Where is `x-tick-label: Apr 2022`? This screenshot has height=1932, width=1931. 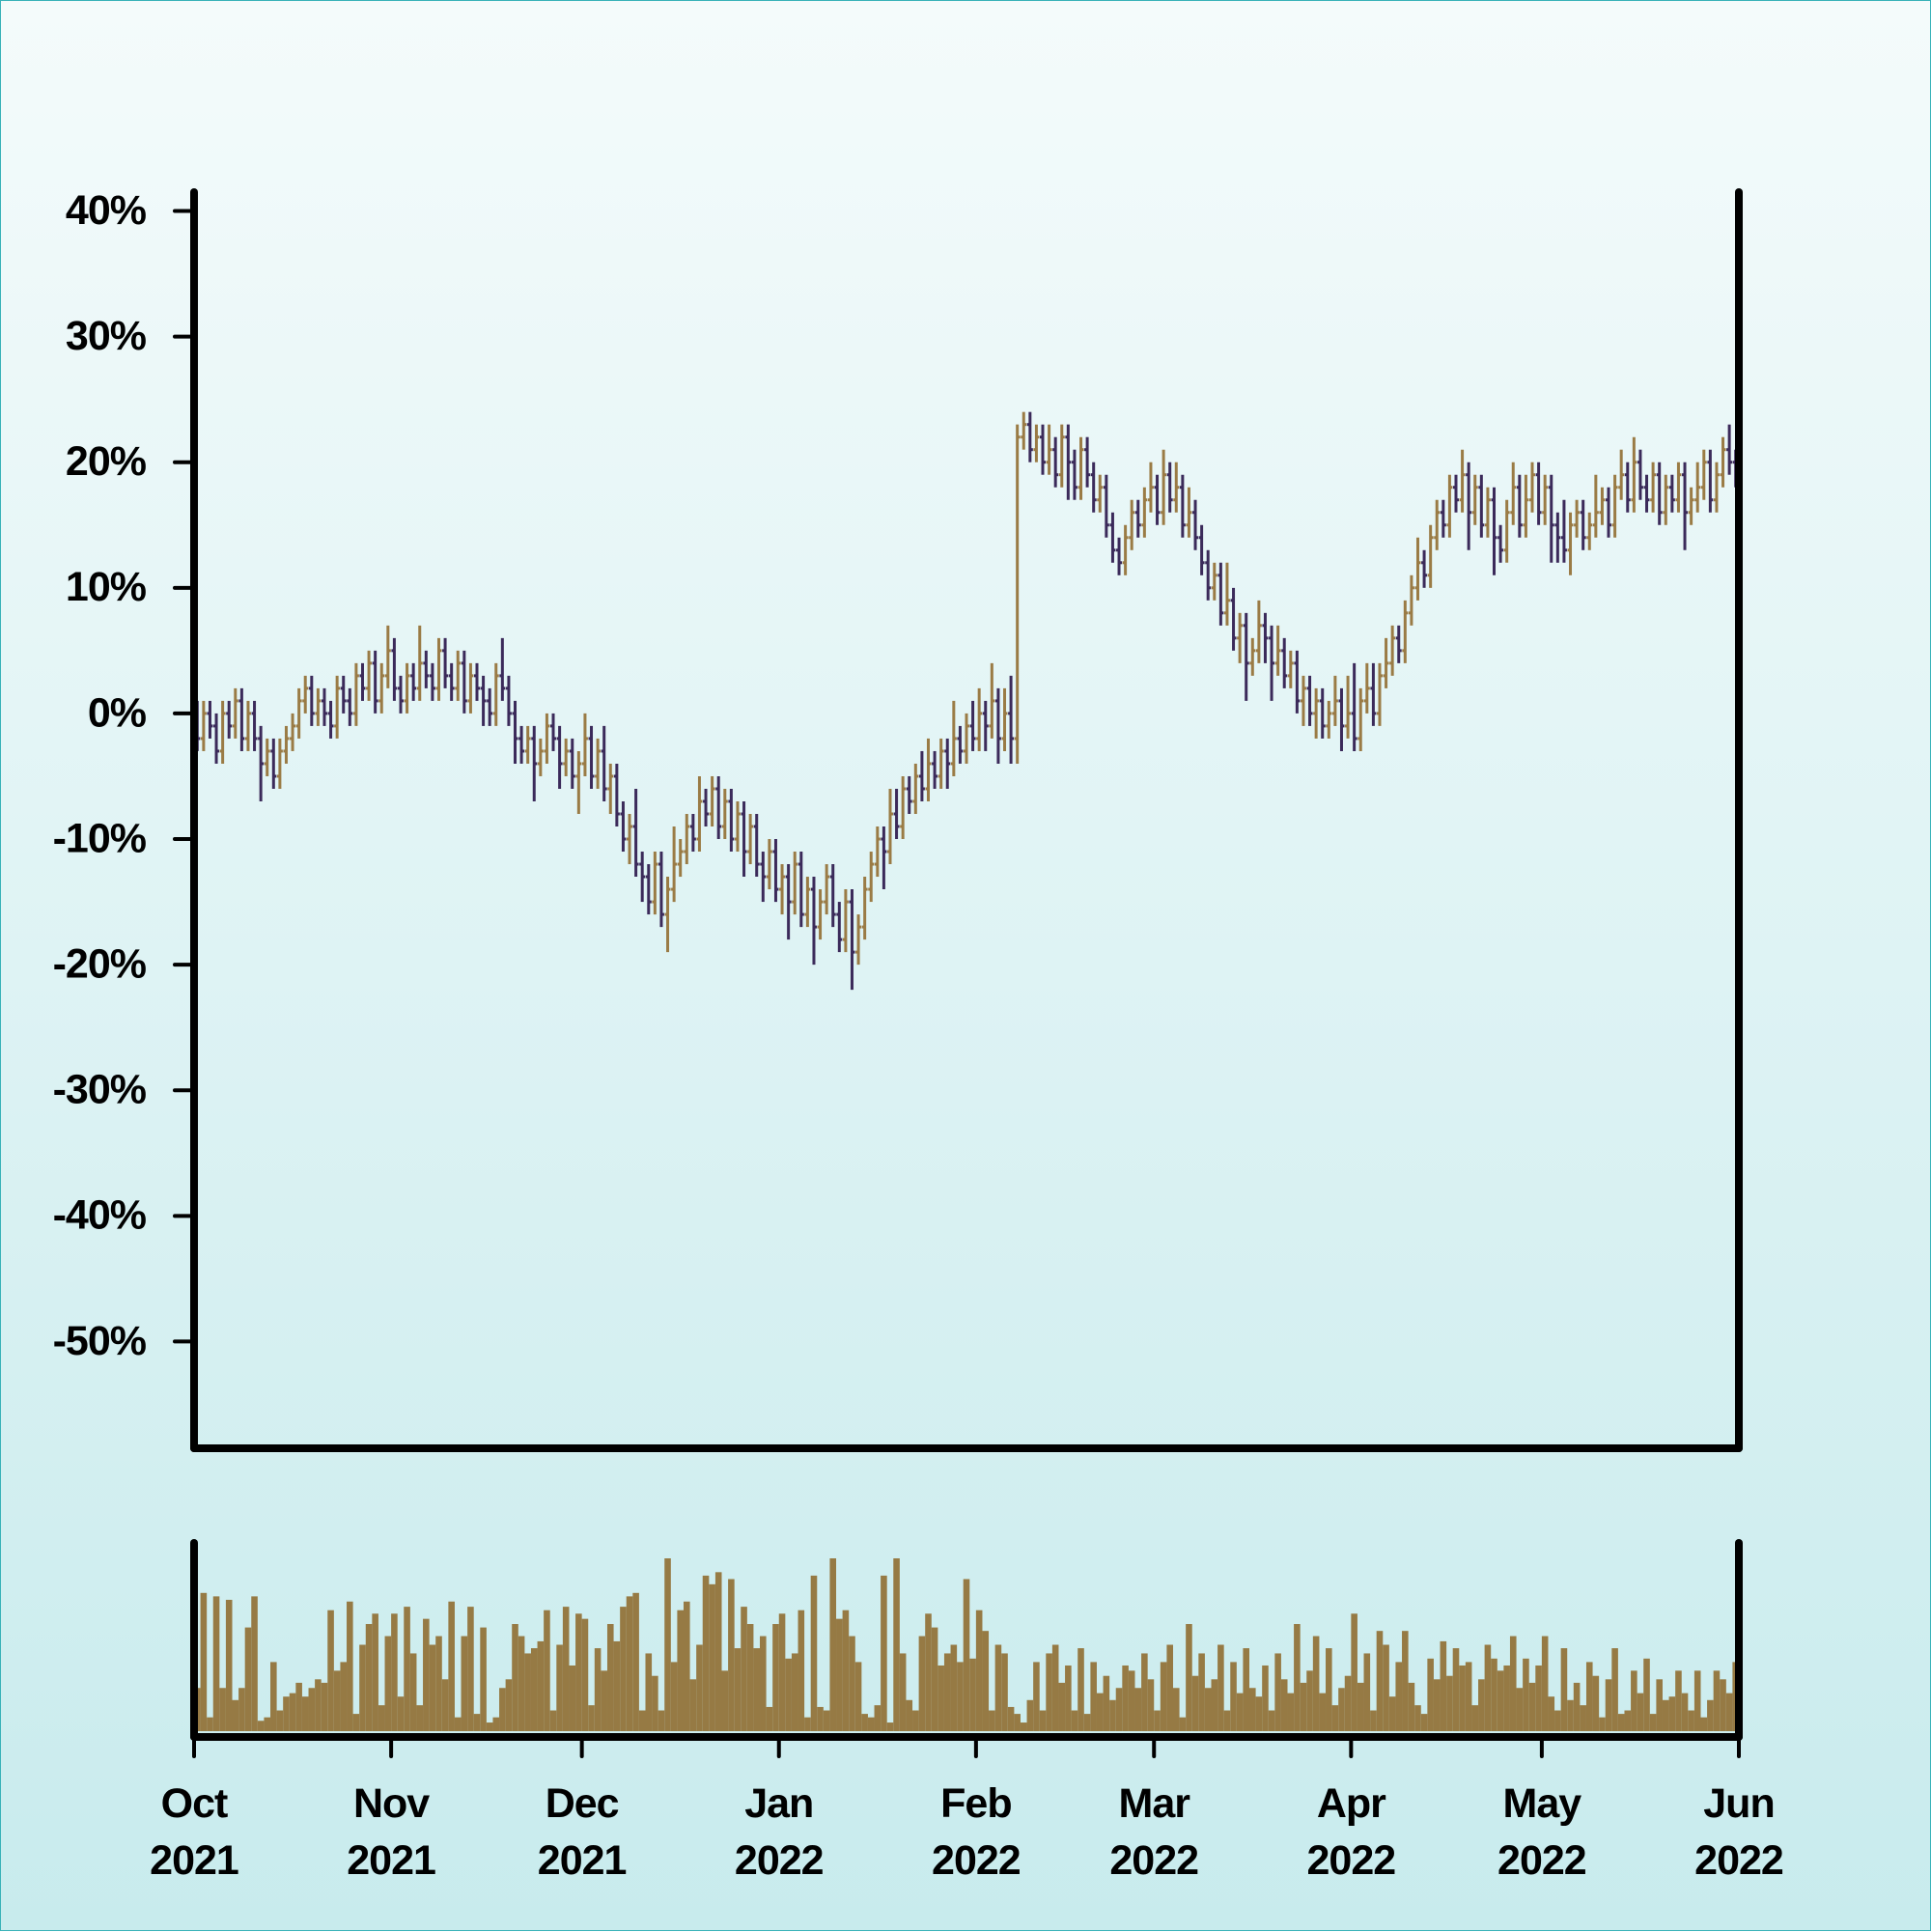
x-tick-label: Apr 2022 is located at coordinates (1351, 1832).